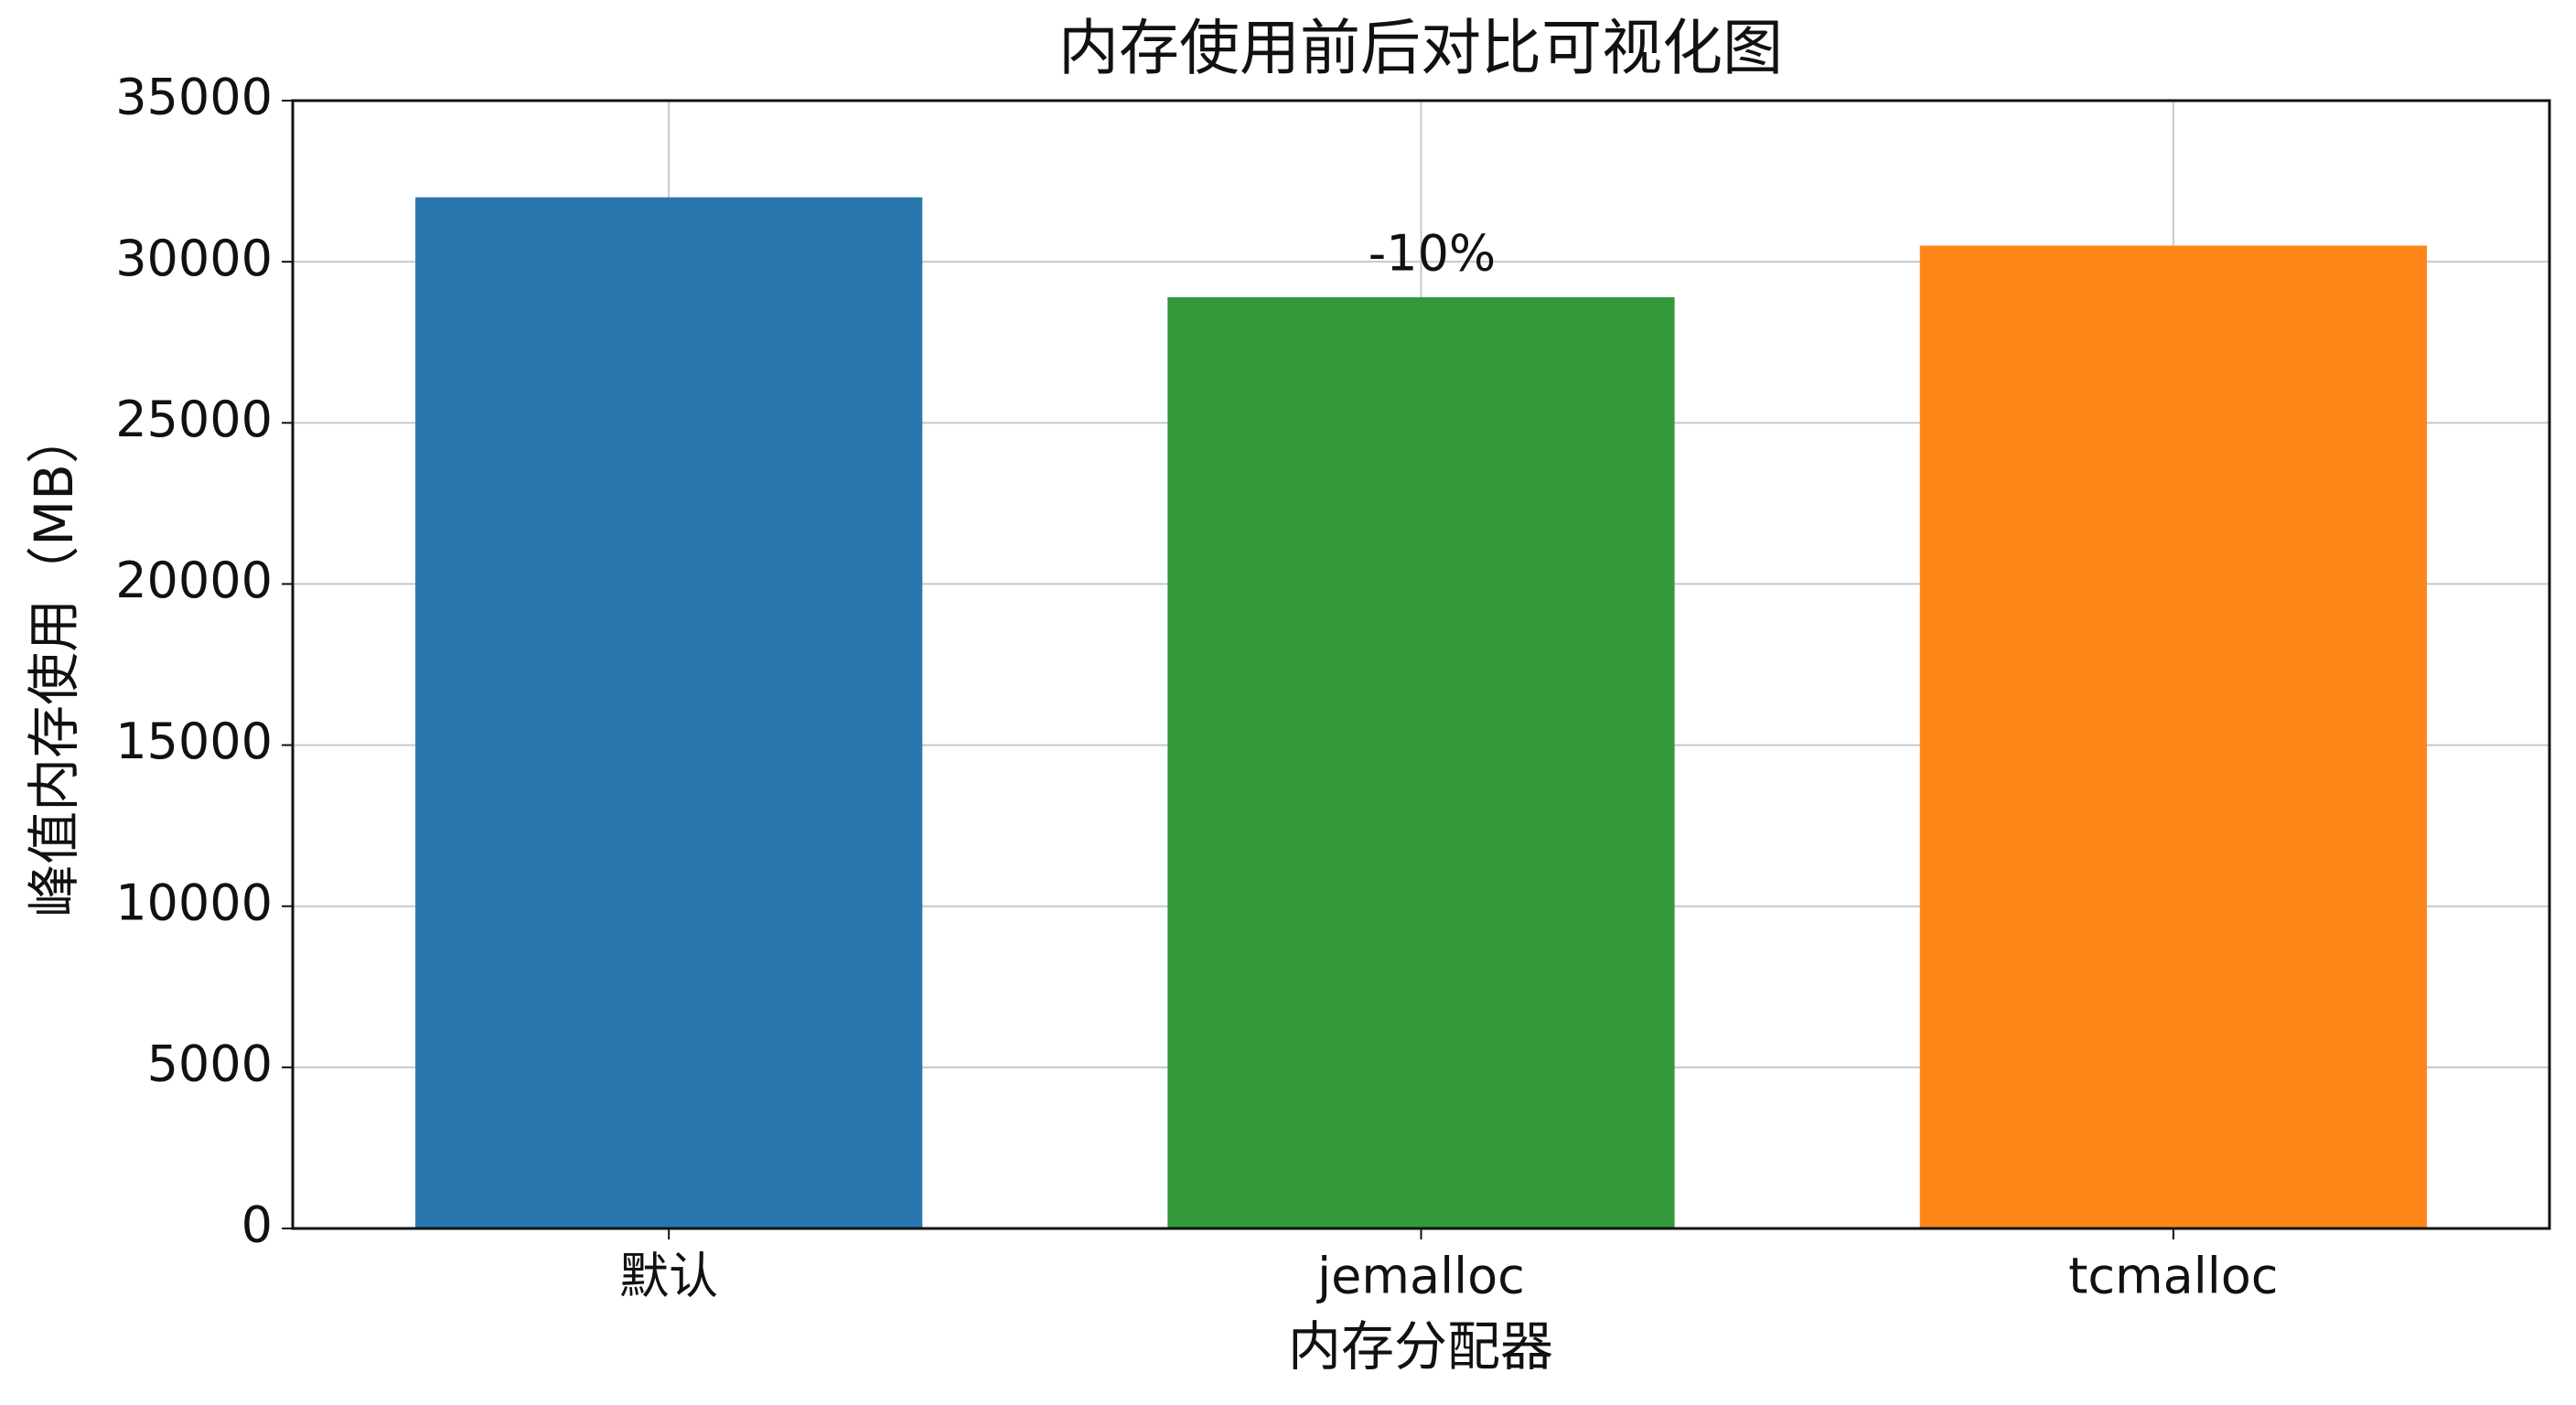 The image size is (2576, 1405). Describe the element at coordinates (194, 98) in the screenshot. I see `y-tick-label: 35000` at that location.